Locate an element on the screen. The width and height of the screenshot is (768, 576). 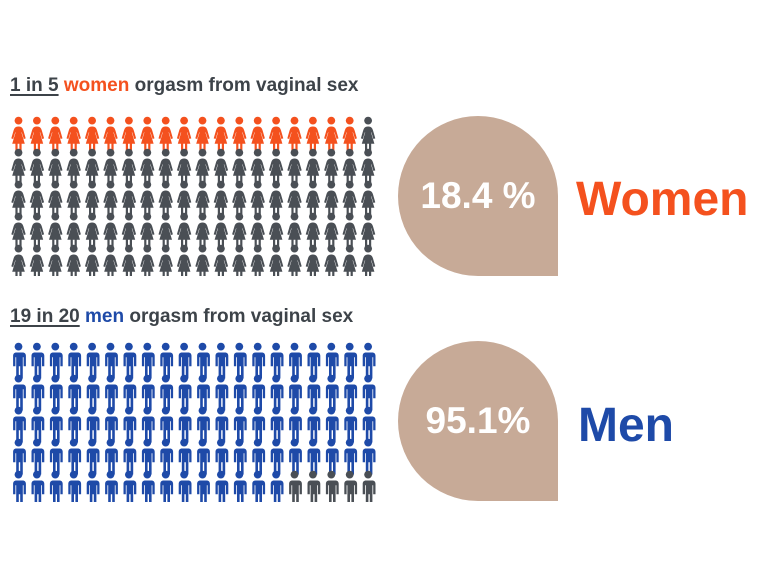
men-percent-drop: 95.1% is located at coordinates (478, 421).